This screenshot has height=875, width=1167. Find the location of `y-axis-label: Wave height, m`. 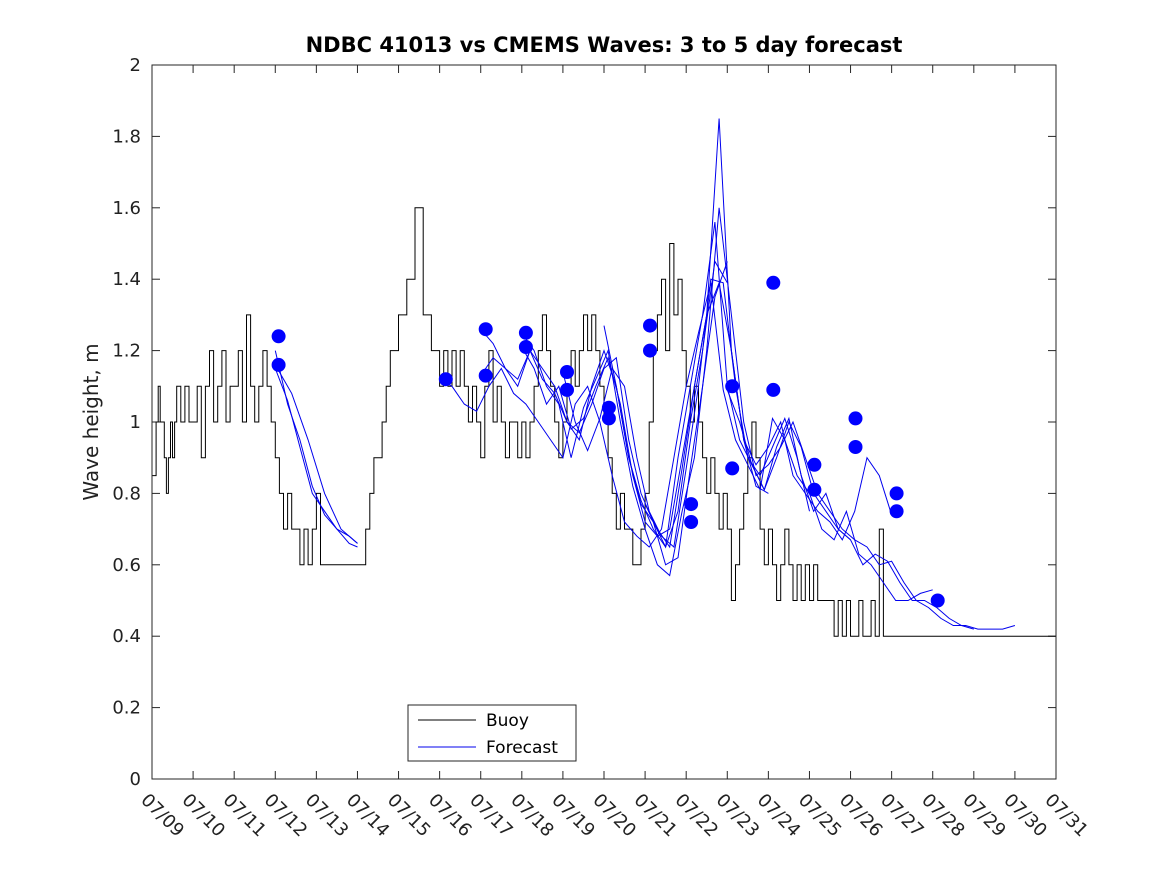

y-axis-label: Wave height, m is located at coordinates (91, 421).